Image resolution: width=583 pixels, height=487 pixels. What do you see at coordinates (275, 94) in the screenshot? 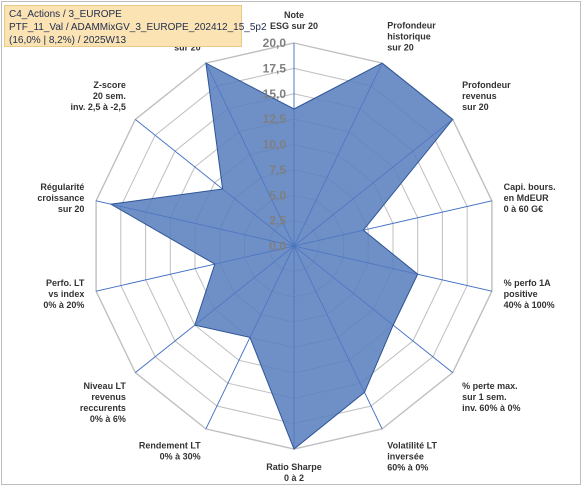
I see `tick-label-6: 15,0` at bounding box center [275, 94].